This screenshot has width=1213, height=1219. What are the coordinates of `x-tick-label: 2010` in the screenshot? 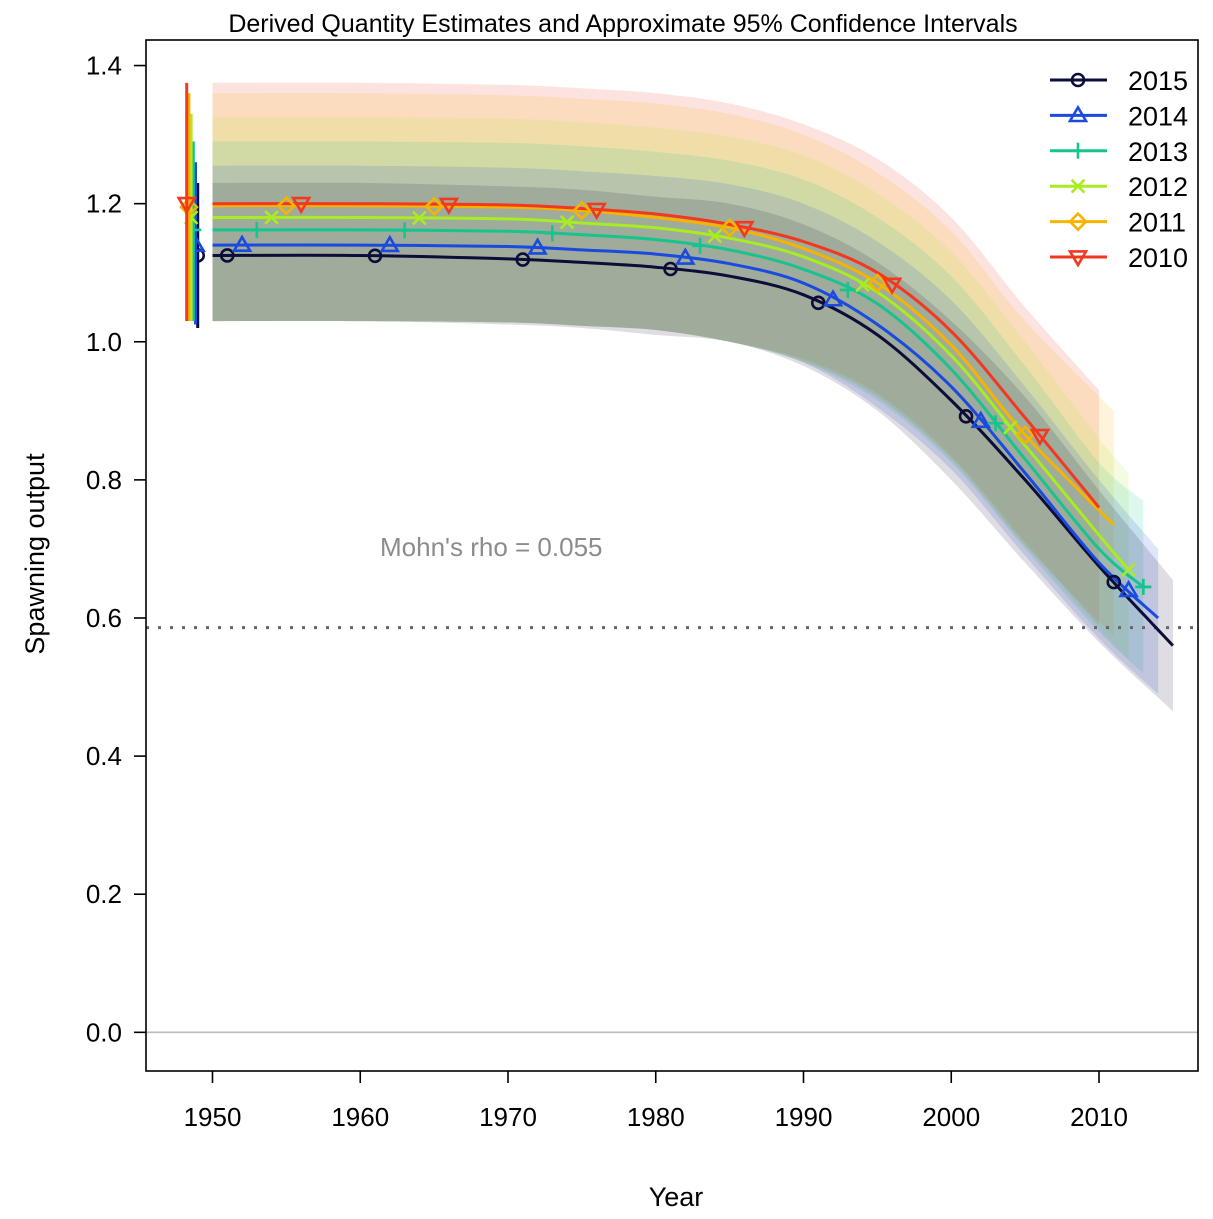 It's located at (1099, 1117).